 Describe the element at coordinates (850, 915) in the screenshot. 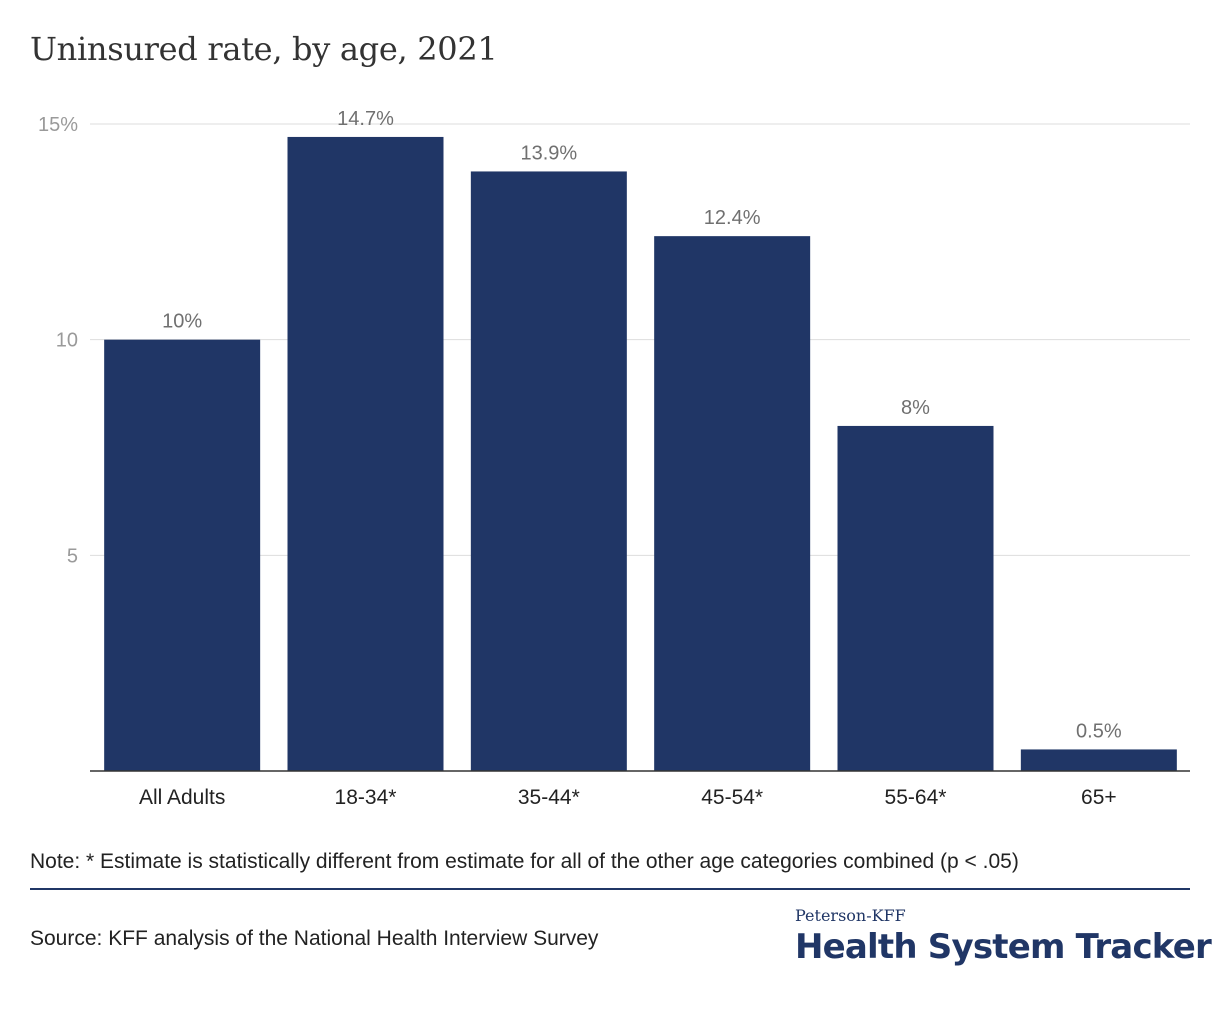

I see `brand-name-small: Peterson-KFF` at that location.